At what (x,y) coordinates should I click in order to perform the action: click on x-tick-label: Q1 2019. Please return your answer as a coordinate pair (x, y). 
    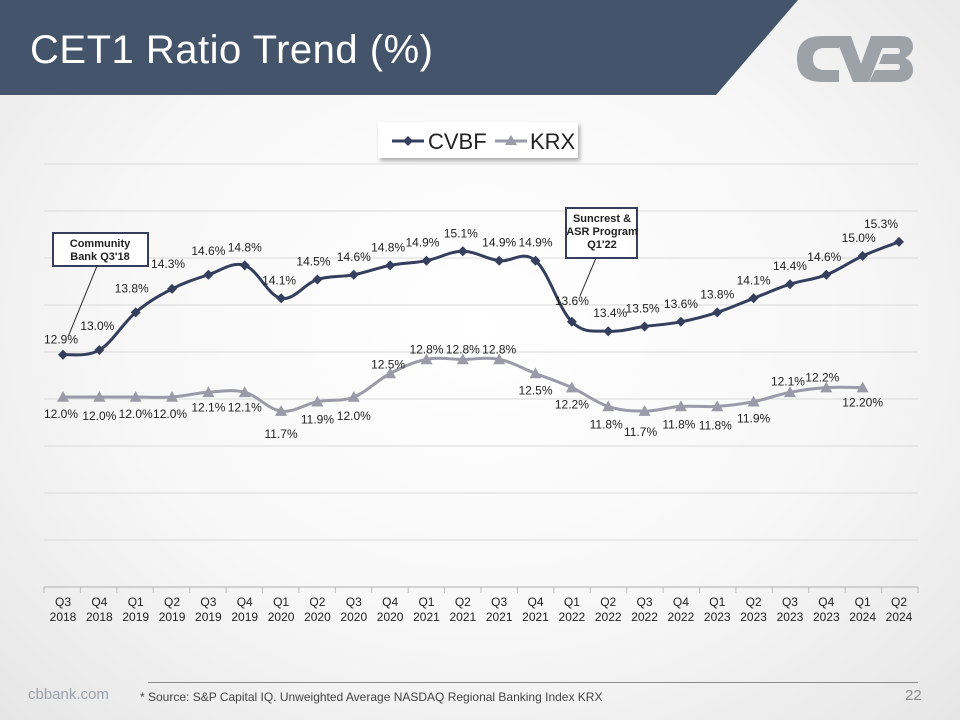
    Looking at the image, I should click on (135, 609).